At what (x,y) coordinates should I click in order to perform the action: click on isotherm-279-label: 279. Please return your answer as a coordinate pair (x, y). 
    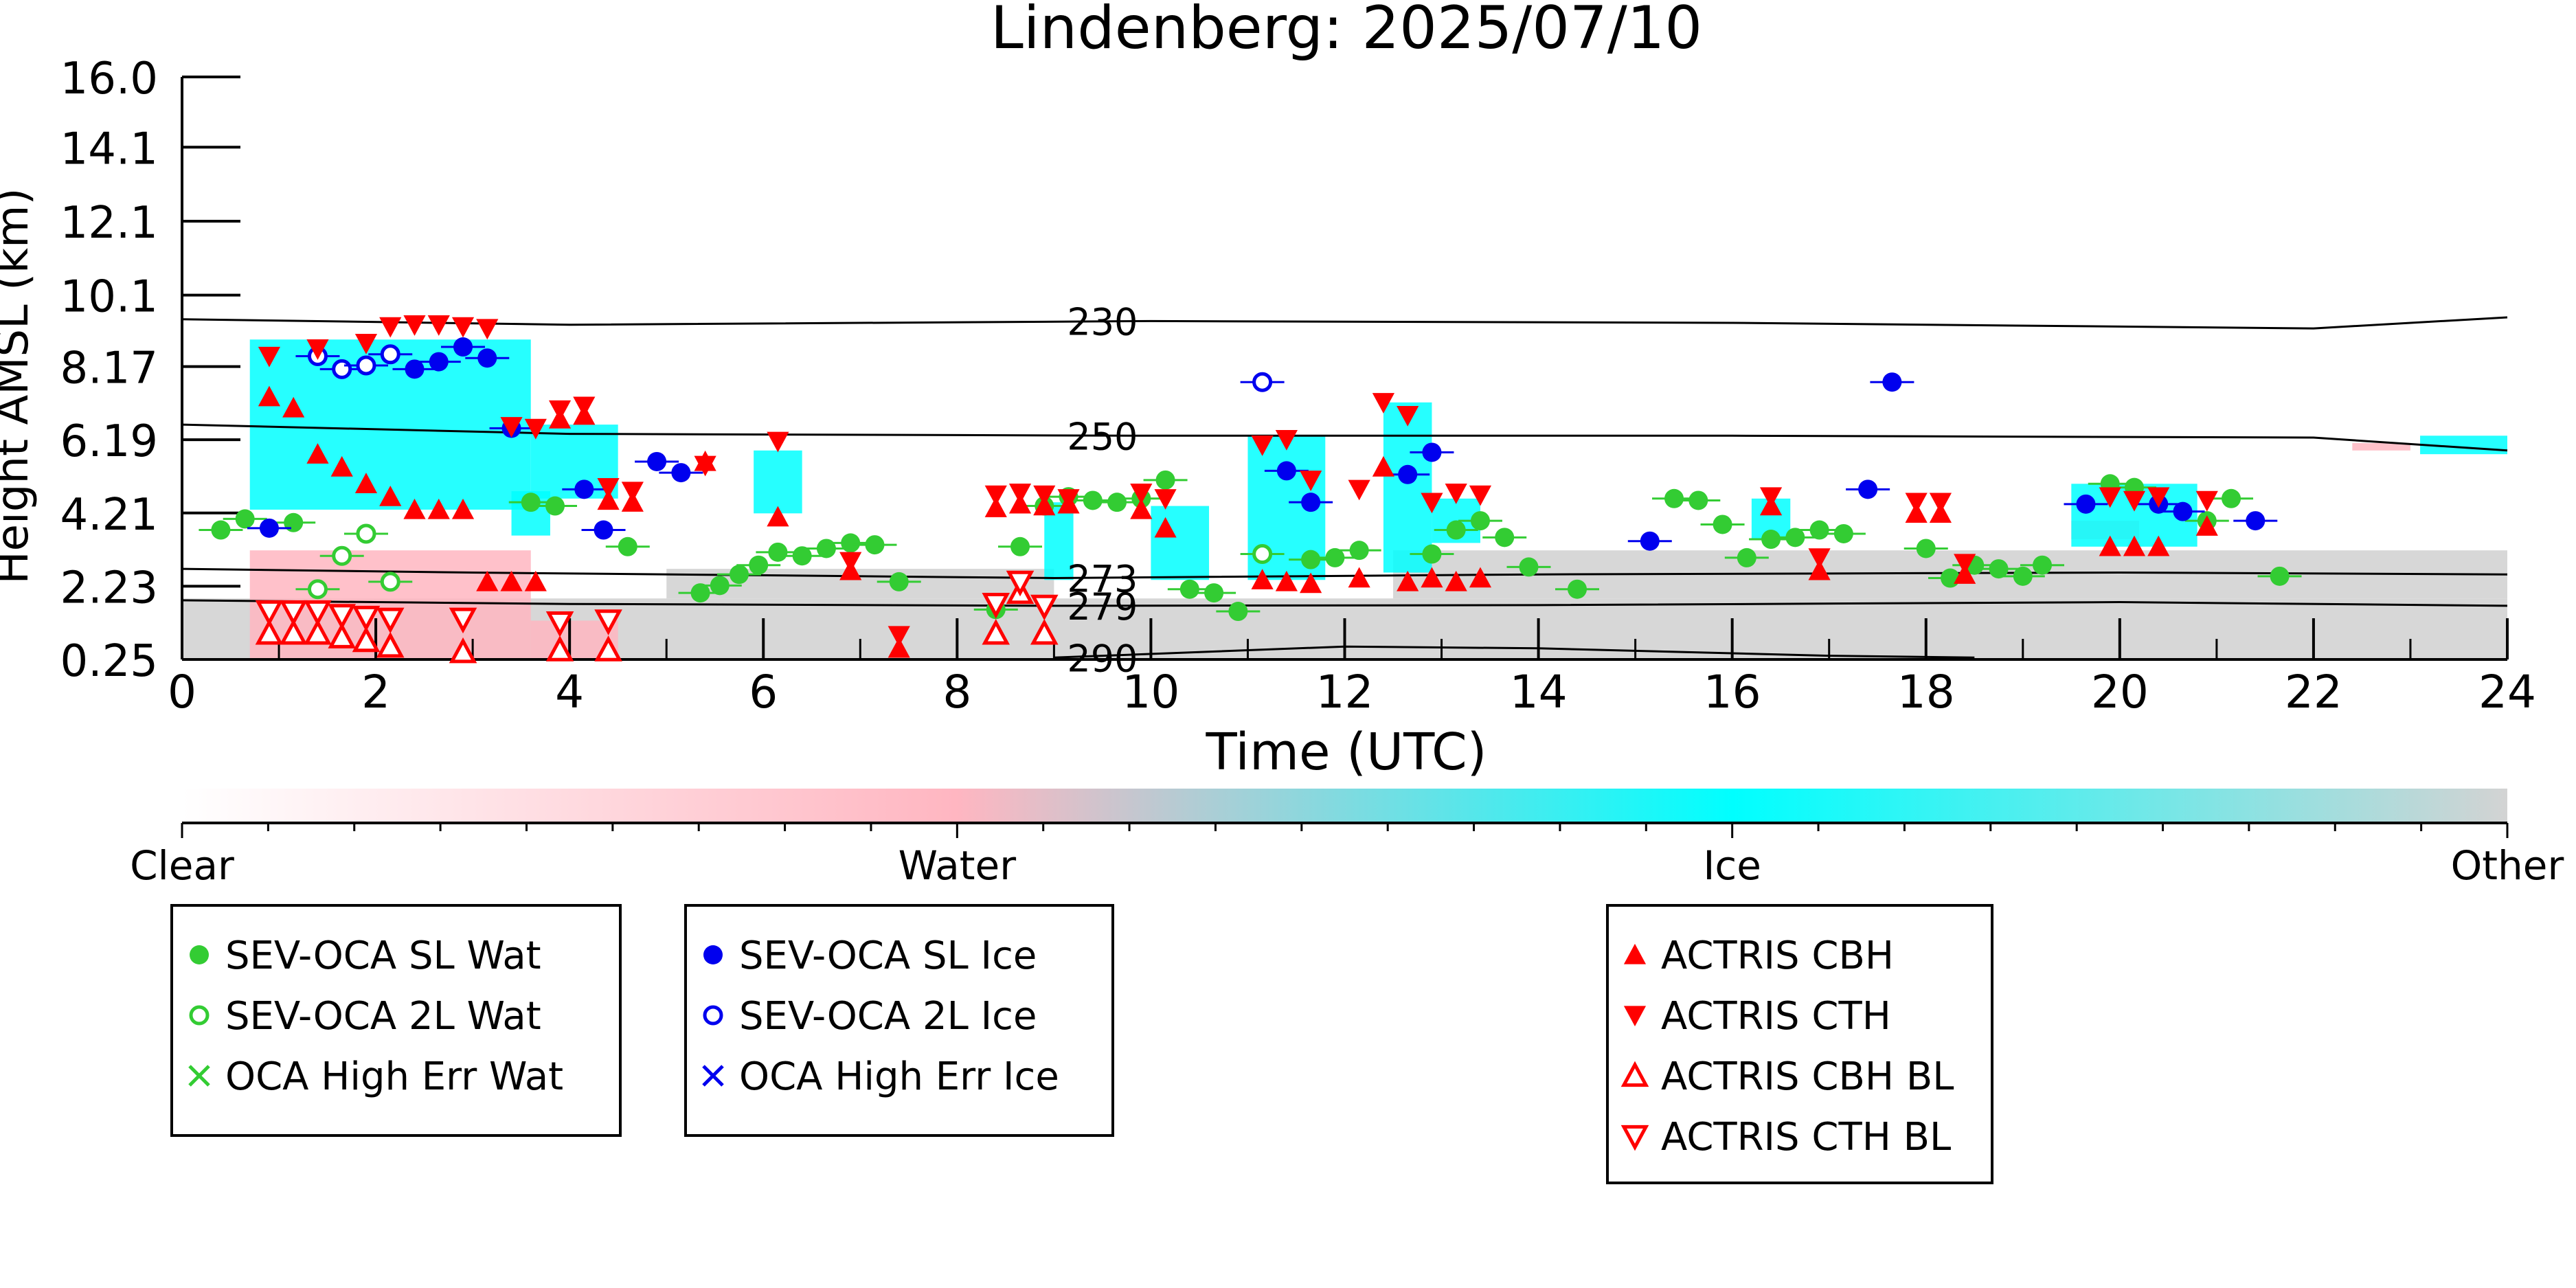
    Looking at the image, I should click on (1102, 607).